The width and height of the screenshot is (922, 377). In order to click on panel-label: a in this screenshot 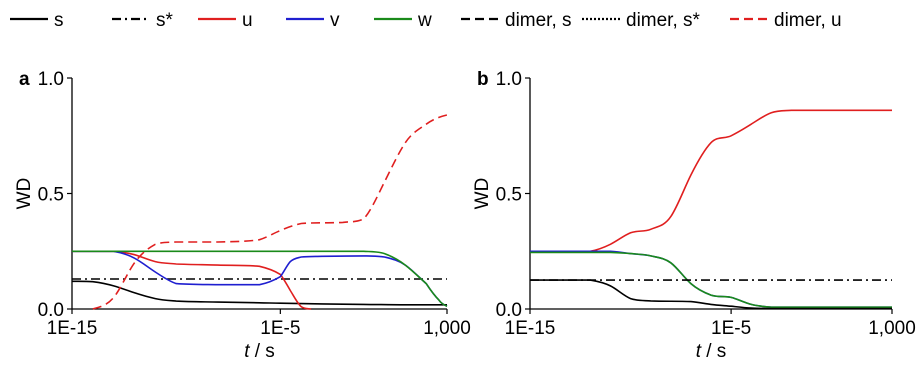, I will do `click(24, 79)`.